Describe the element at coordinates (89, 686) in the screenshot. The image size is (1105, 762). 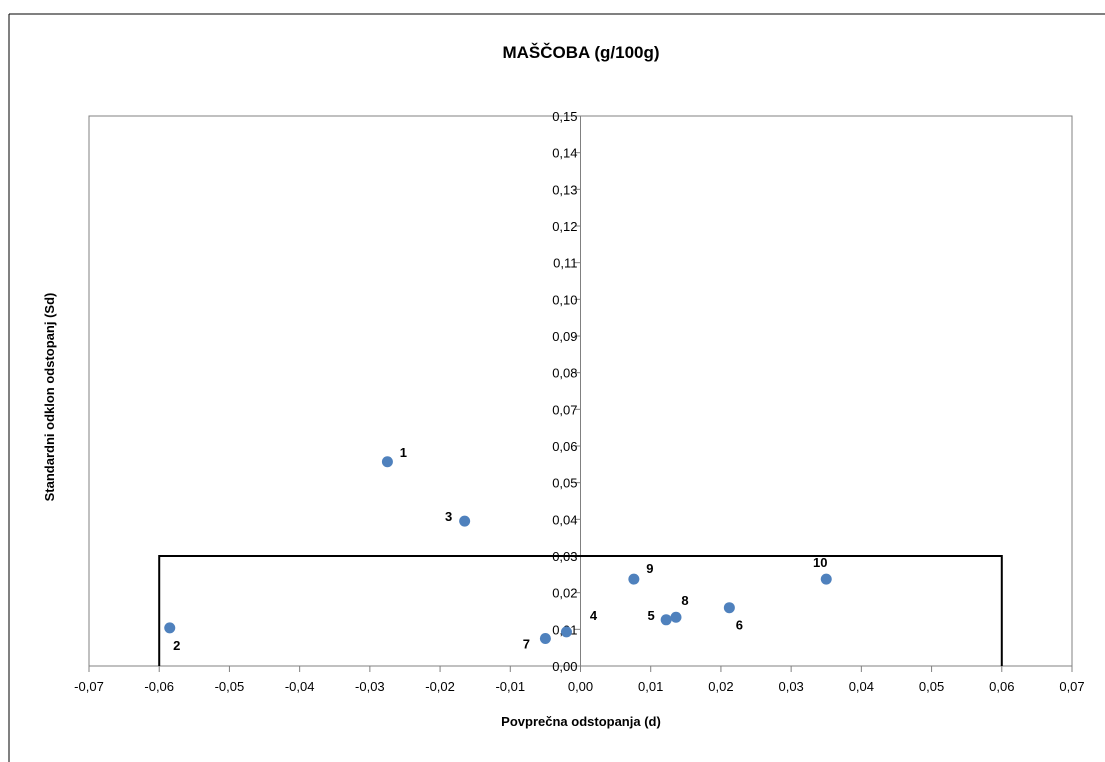
I see `x-tick-label: -0,07` at that location.